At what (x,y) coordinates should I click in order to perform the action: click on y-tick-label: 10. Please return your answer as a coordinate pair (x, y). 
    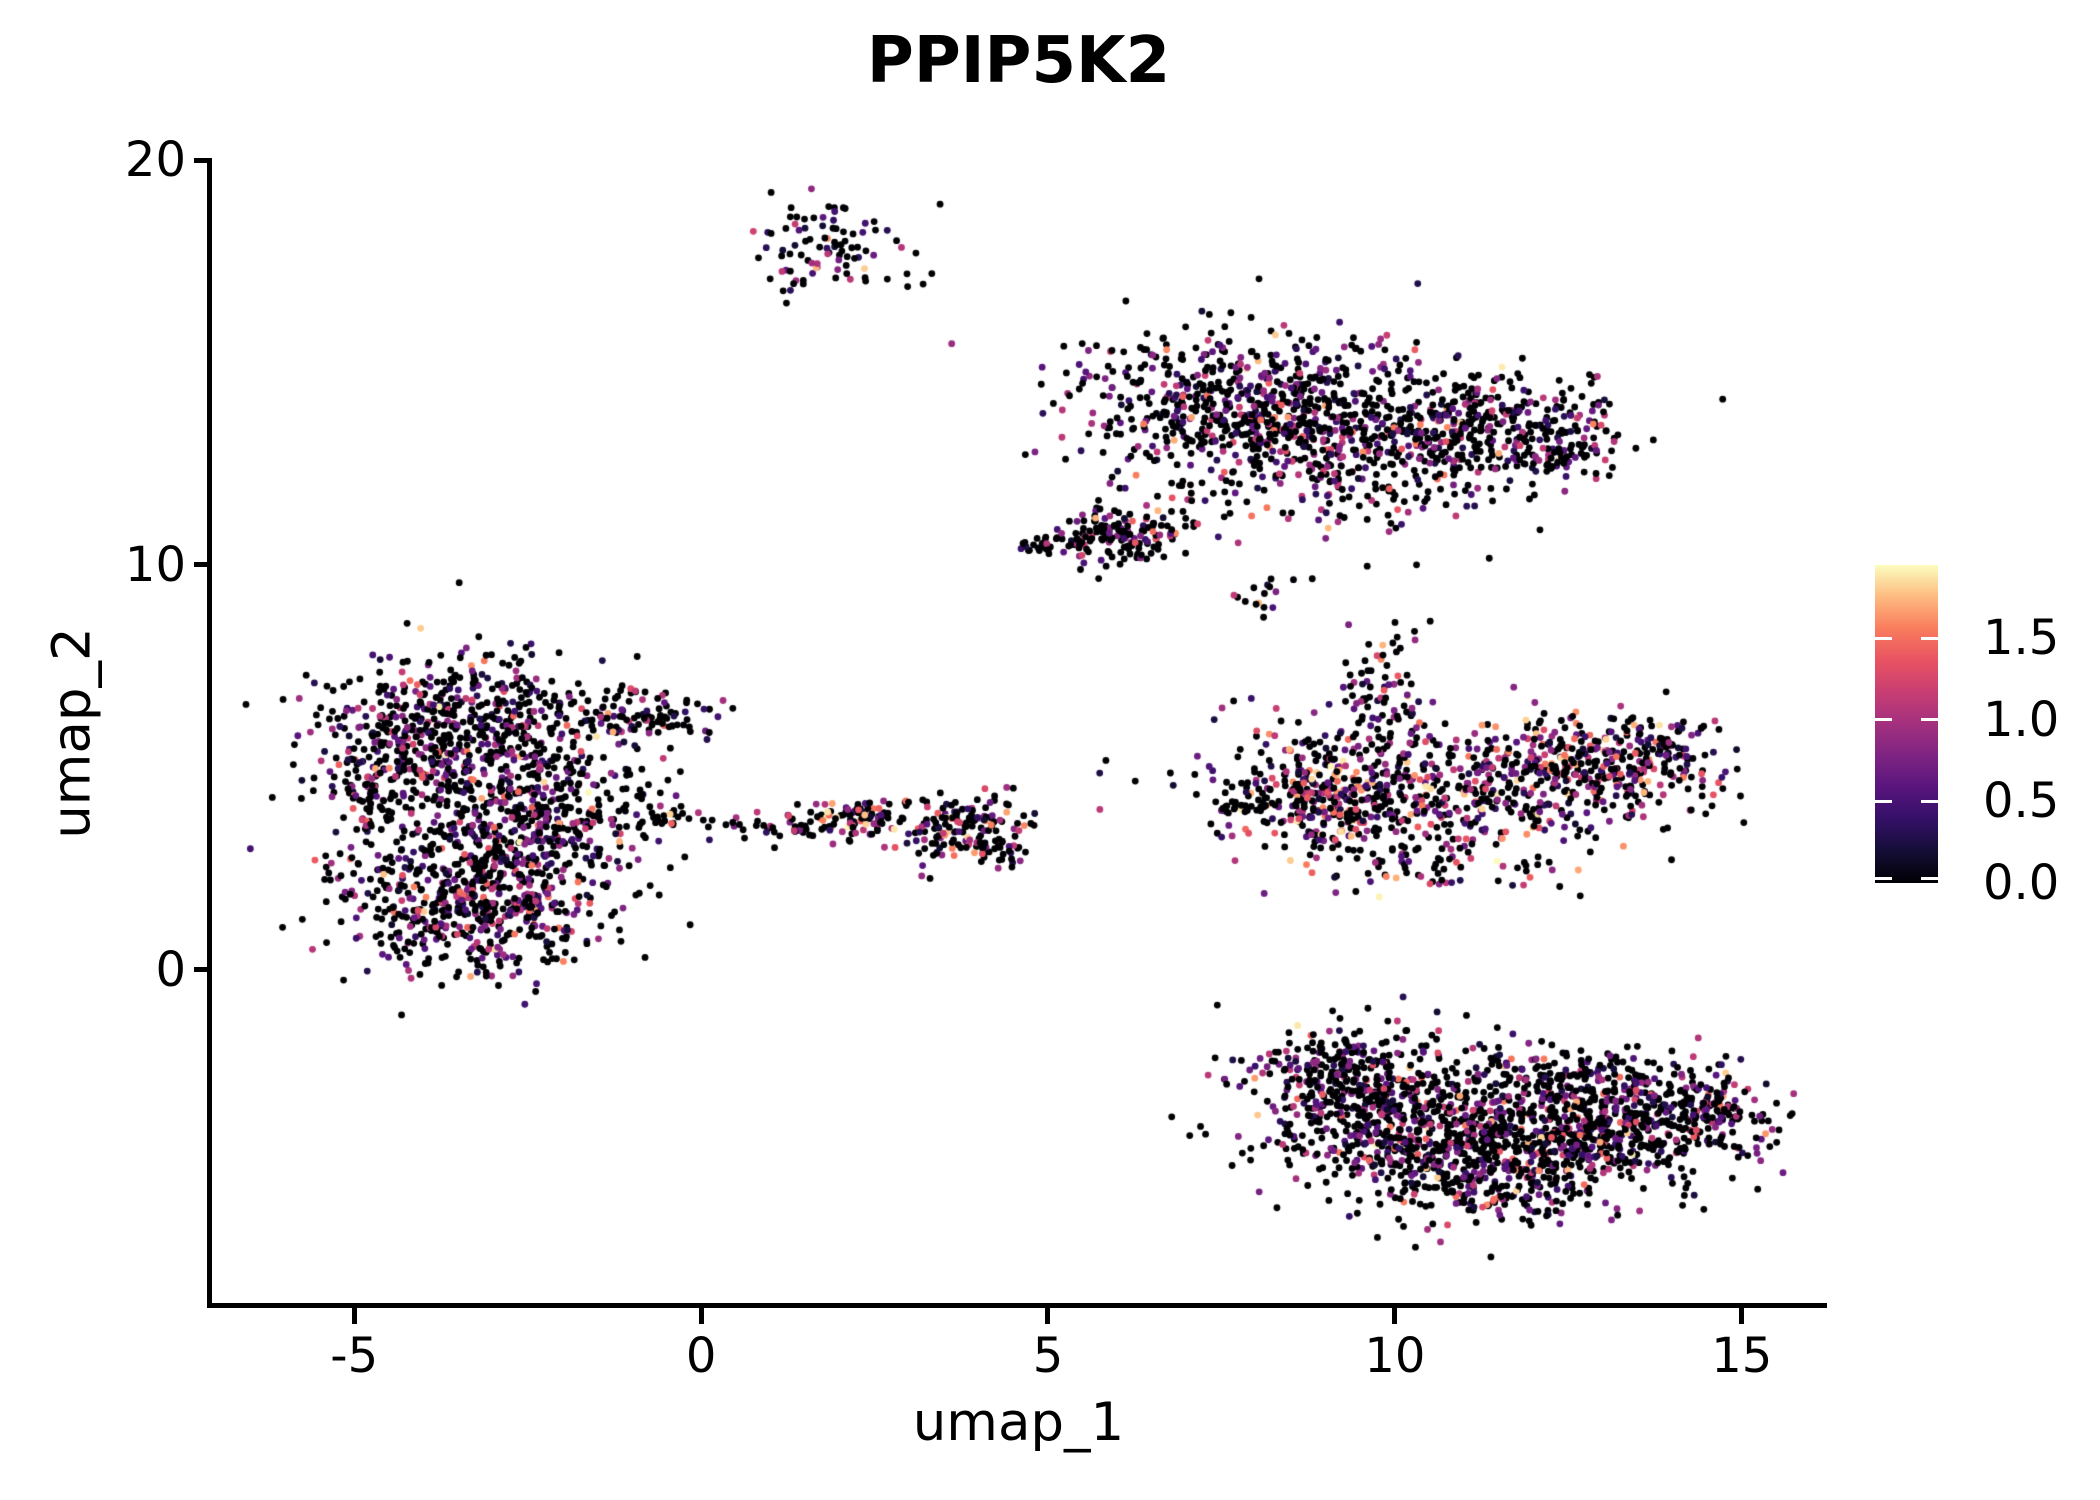
    Looking at the image, I should click on (155, 564).